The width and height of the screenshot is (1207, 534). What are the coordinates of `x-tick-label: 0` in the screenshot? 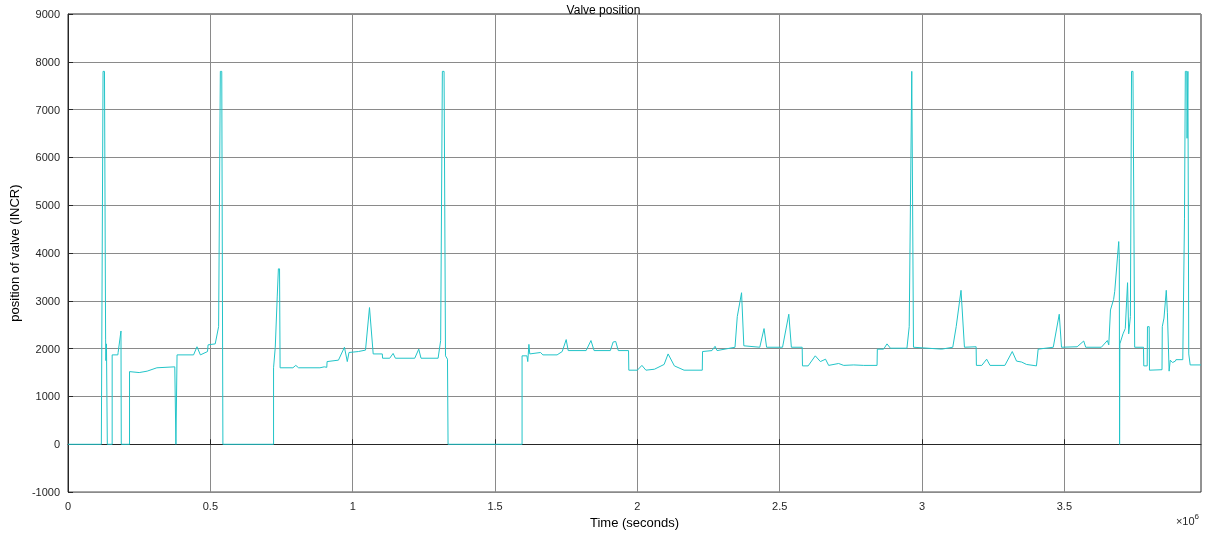 It's located at (68, 505).